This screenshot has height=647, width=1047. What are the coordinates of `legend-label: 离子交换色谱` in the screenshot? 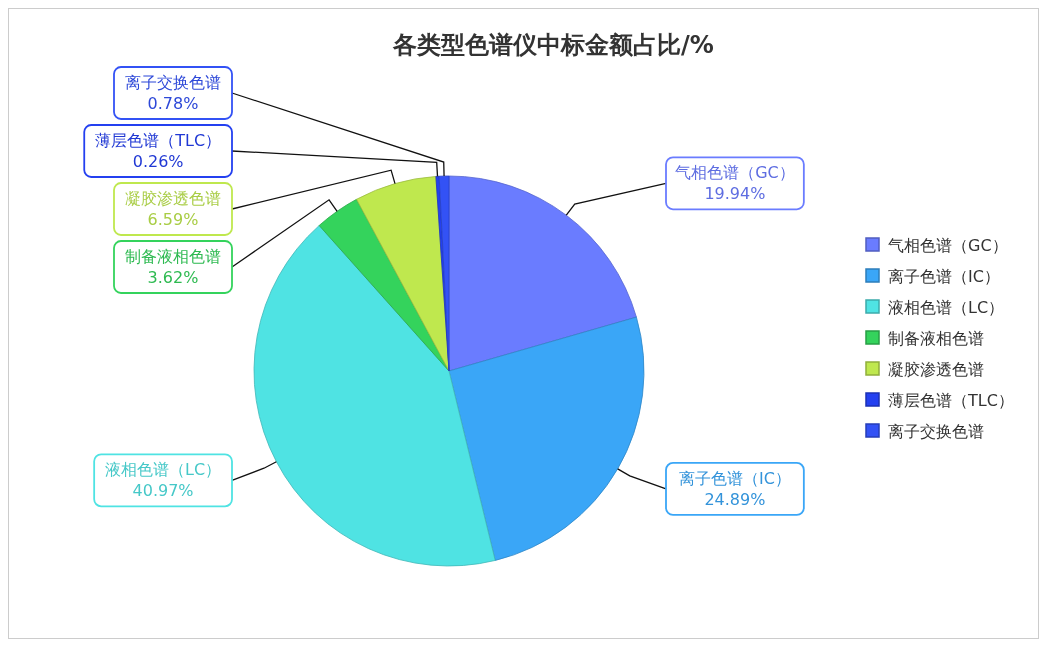 It's located at (936, 431).